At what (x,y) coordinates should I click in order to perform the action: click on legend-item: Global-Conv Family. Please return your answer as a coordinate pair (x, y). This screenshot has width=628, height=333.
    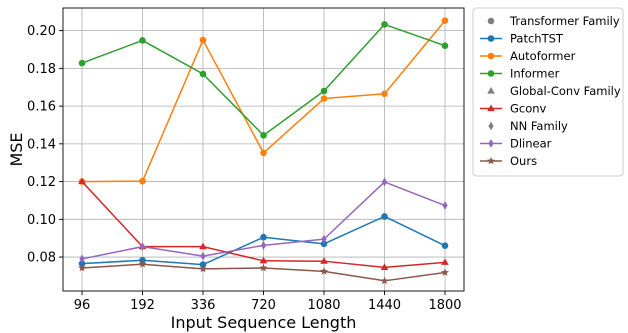
    Looking at the image, I should click on (554, 91).